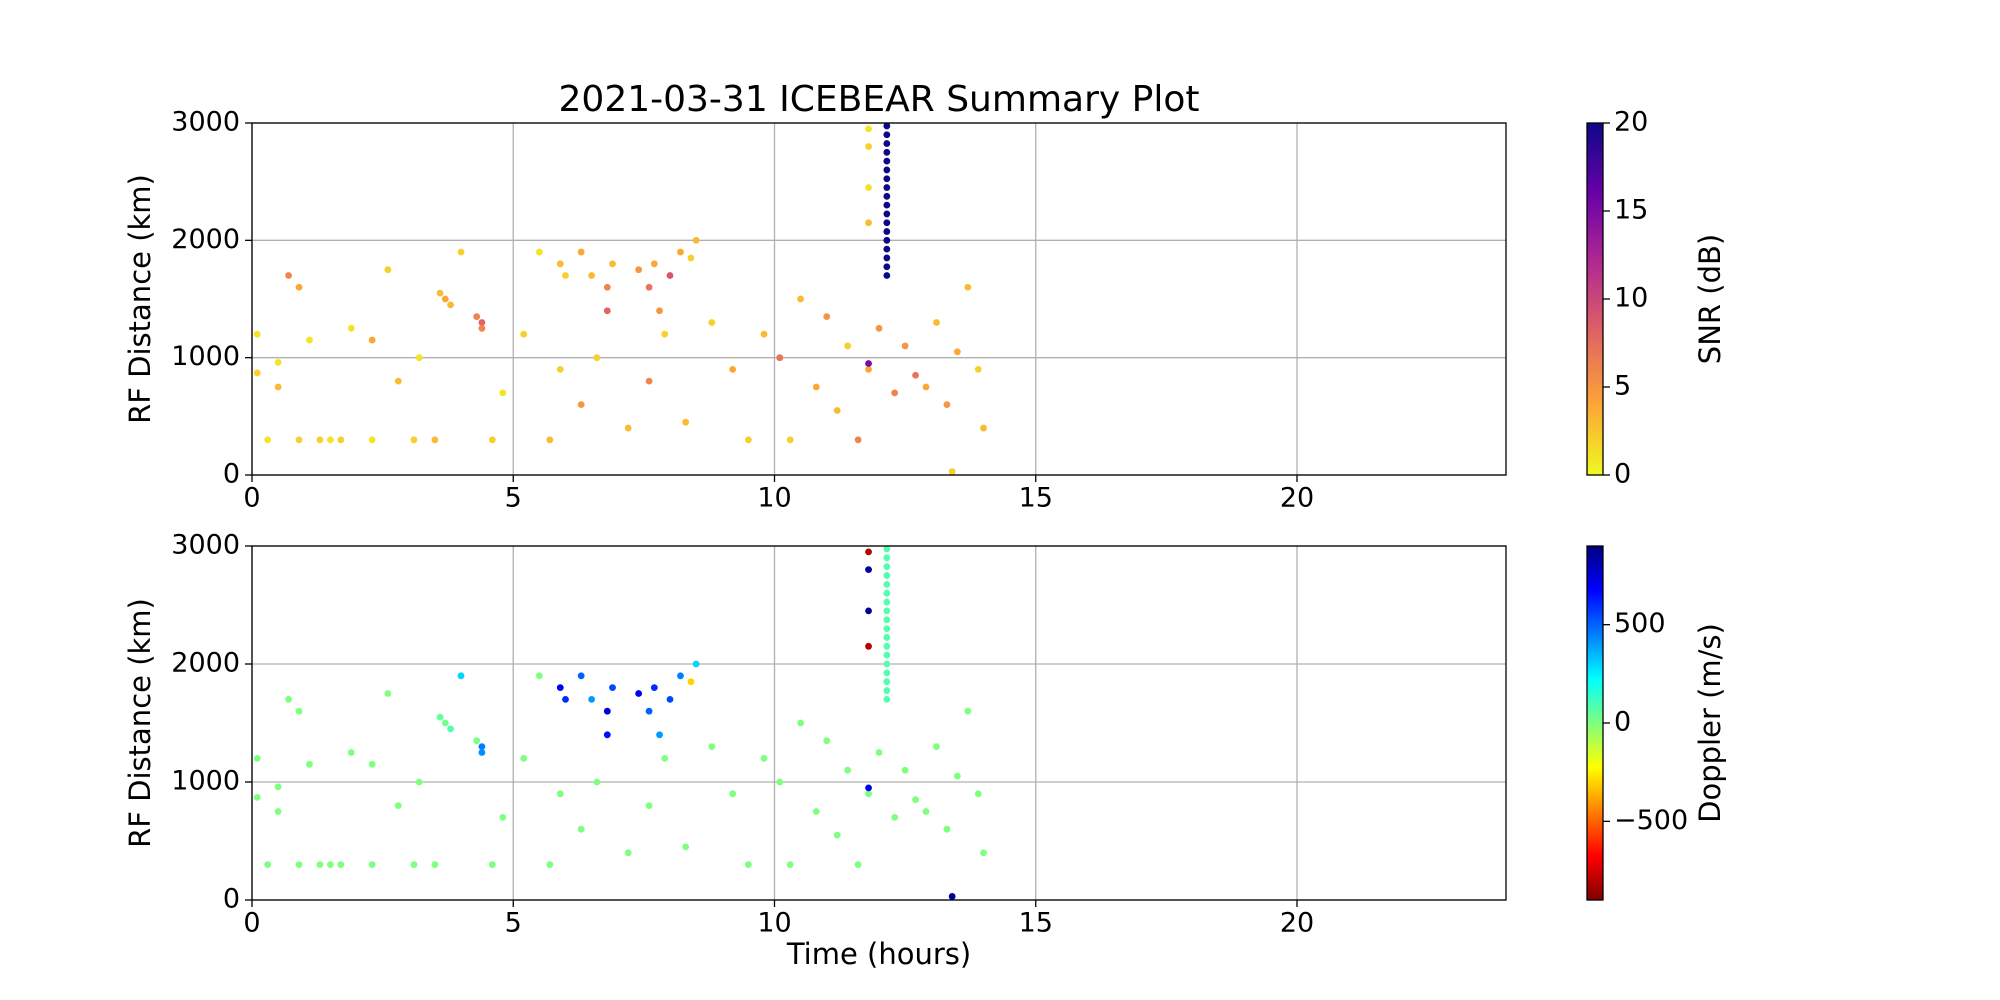  I want to click on x-tick-label: 0, so click(251, 498).